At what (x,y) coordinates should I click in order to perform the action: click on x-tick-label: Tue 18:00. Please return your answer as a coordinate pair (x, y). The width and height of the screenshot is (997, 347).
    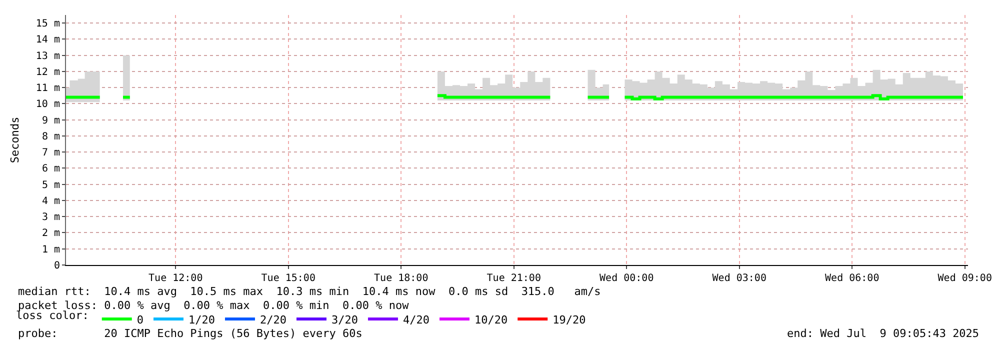
    Looking at the image, I should click on (401, 278).